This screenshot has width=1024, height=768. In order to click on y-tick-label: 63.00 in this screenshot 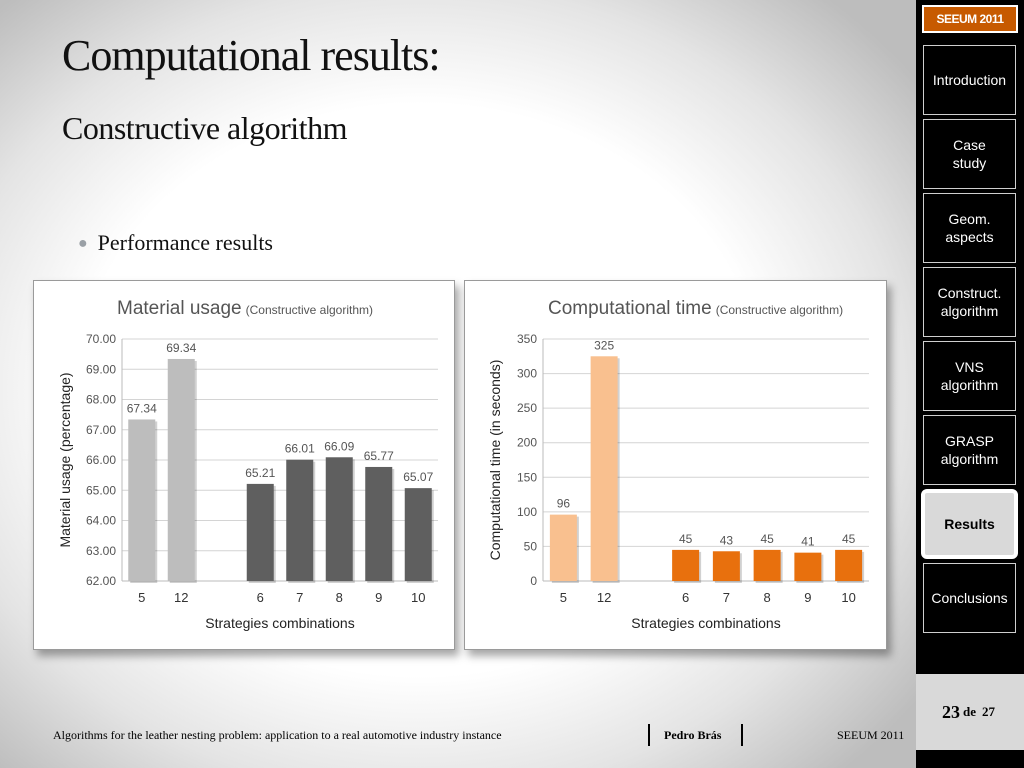, I will do `click(101, 551)`.